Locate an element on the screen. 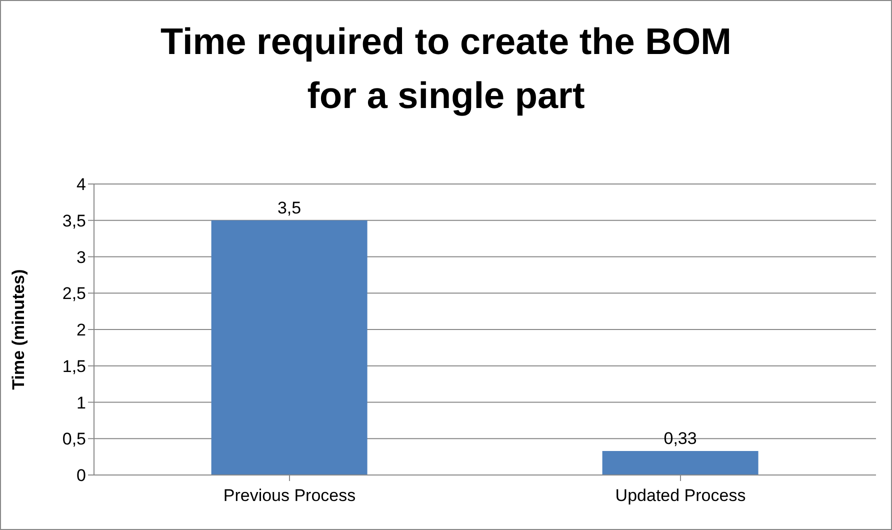 Image resolution: width=892 pixels, height=530 pixels. y-tick-label: 2,5 is located at coordinates (74, 294).